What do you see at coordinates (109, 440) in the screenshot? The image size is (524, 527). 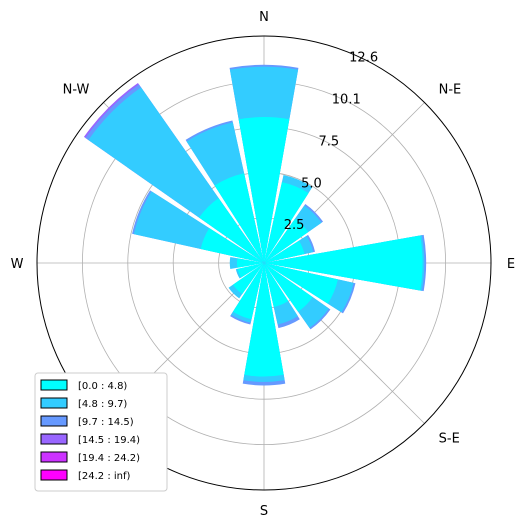 I see `legend-label-3: [14.5 : 19.4)` at bounding box center [109, 440].